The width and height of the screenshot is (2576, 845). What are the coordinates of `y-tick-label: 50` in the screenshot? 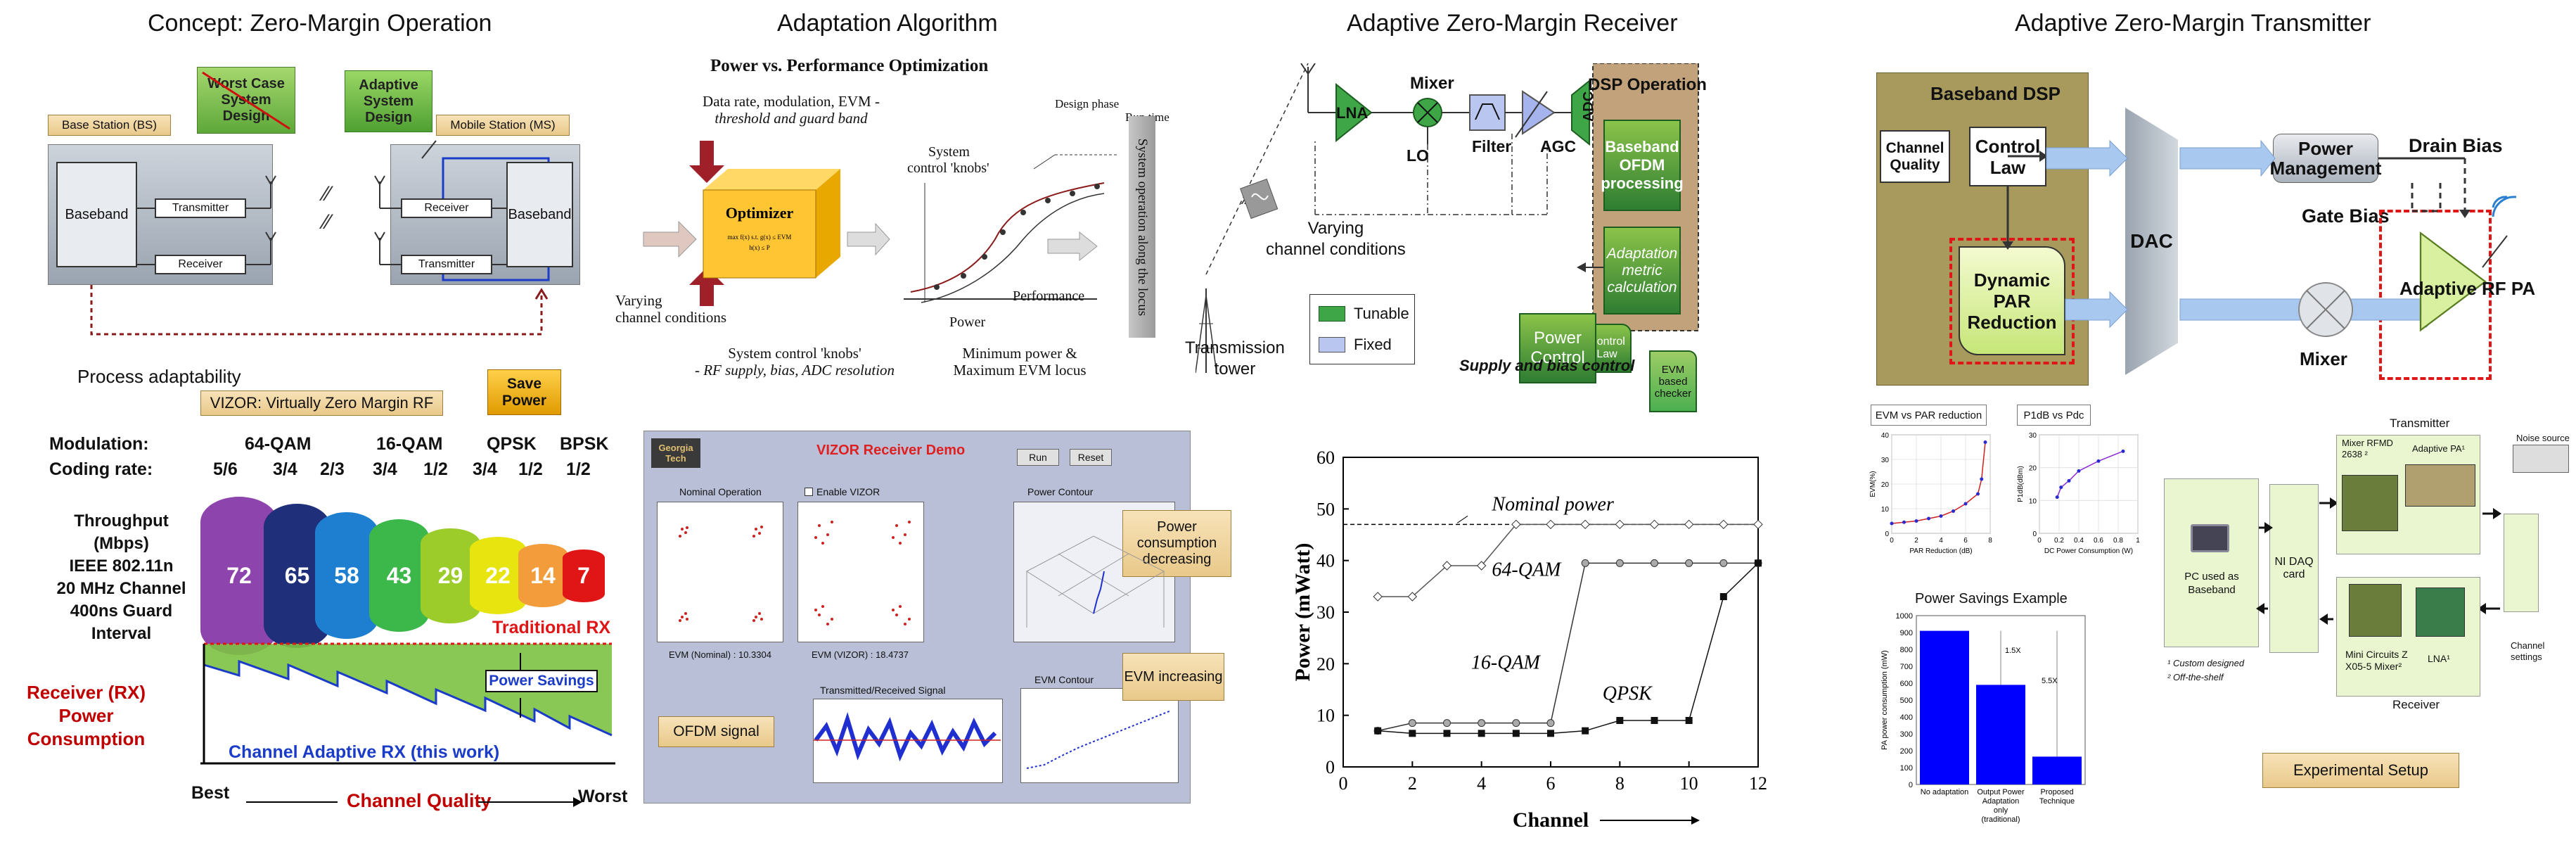 It's located at (1325, 509).